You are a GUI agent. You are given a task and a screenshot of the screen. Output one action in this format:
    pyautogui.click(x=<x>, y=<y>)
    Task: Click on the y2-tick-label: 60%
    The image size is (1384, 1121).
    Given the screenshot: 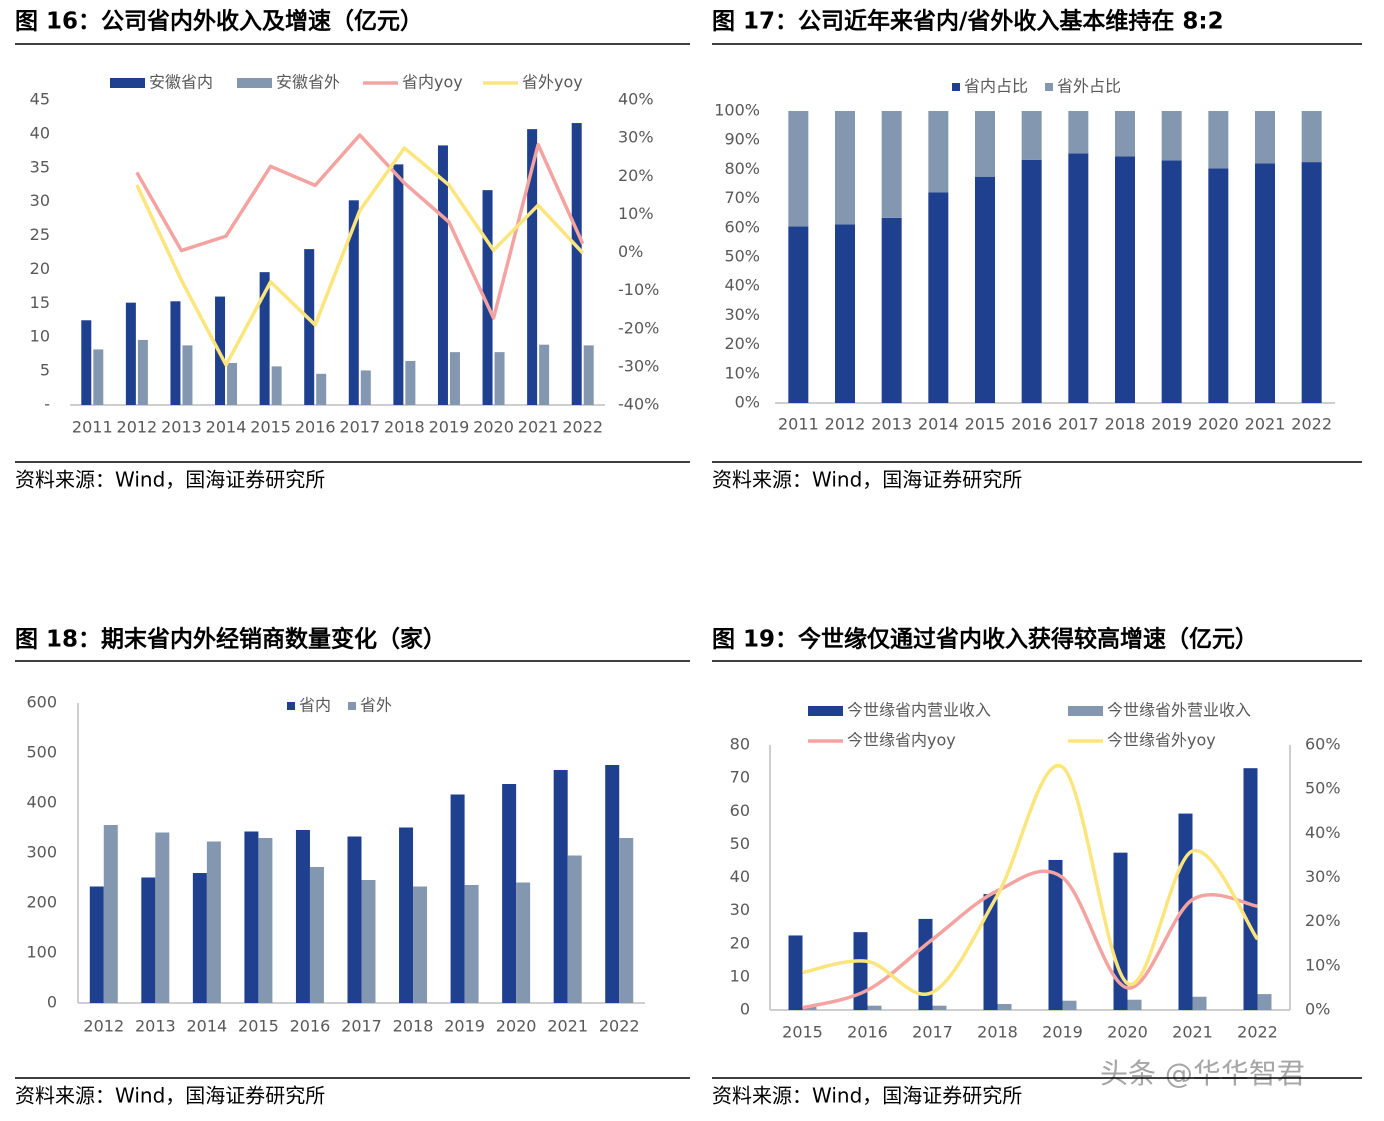 What is the action you would take?
    pyautogui.click(x=1323, y=744)
    